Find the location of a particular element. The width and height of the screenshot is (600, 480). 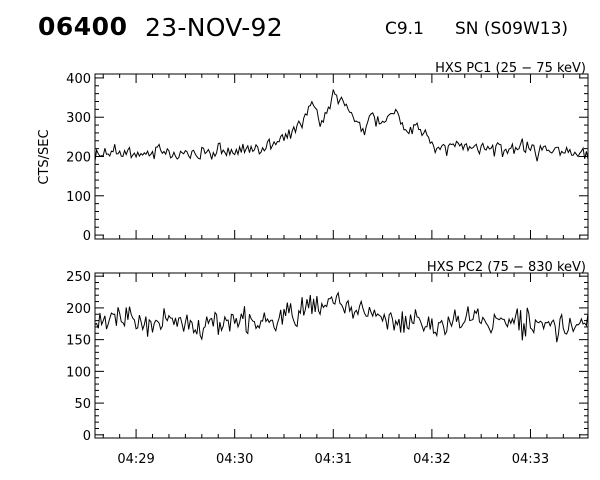

goes-class: C9.1 is located at coordinates (404, 29).